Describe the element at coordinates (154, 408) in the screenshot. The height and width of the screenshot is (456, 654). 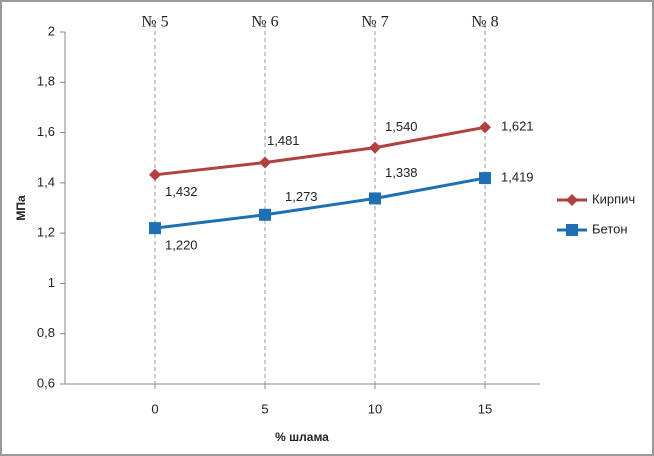
I see `x-tick-label: 0` at that location.